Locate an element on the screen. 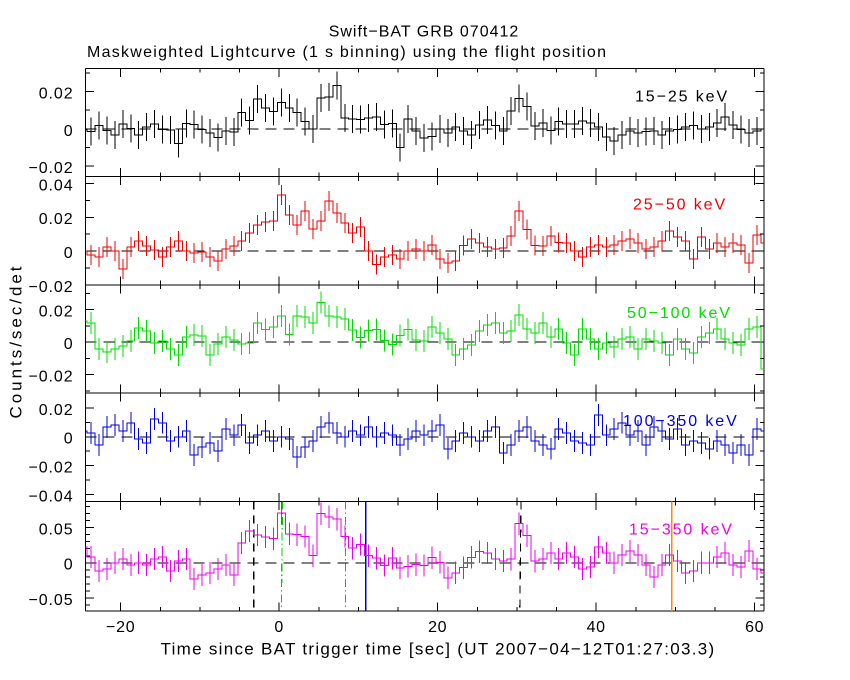 Image resolution: width=850 pixels, height=680 pixels. svg-text: Swift−BAT GRB 070412 is located at coordinates (424, 32).